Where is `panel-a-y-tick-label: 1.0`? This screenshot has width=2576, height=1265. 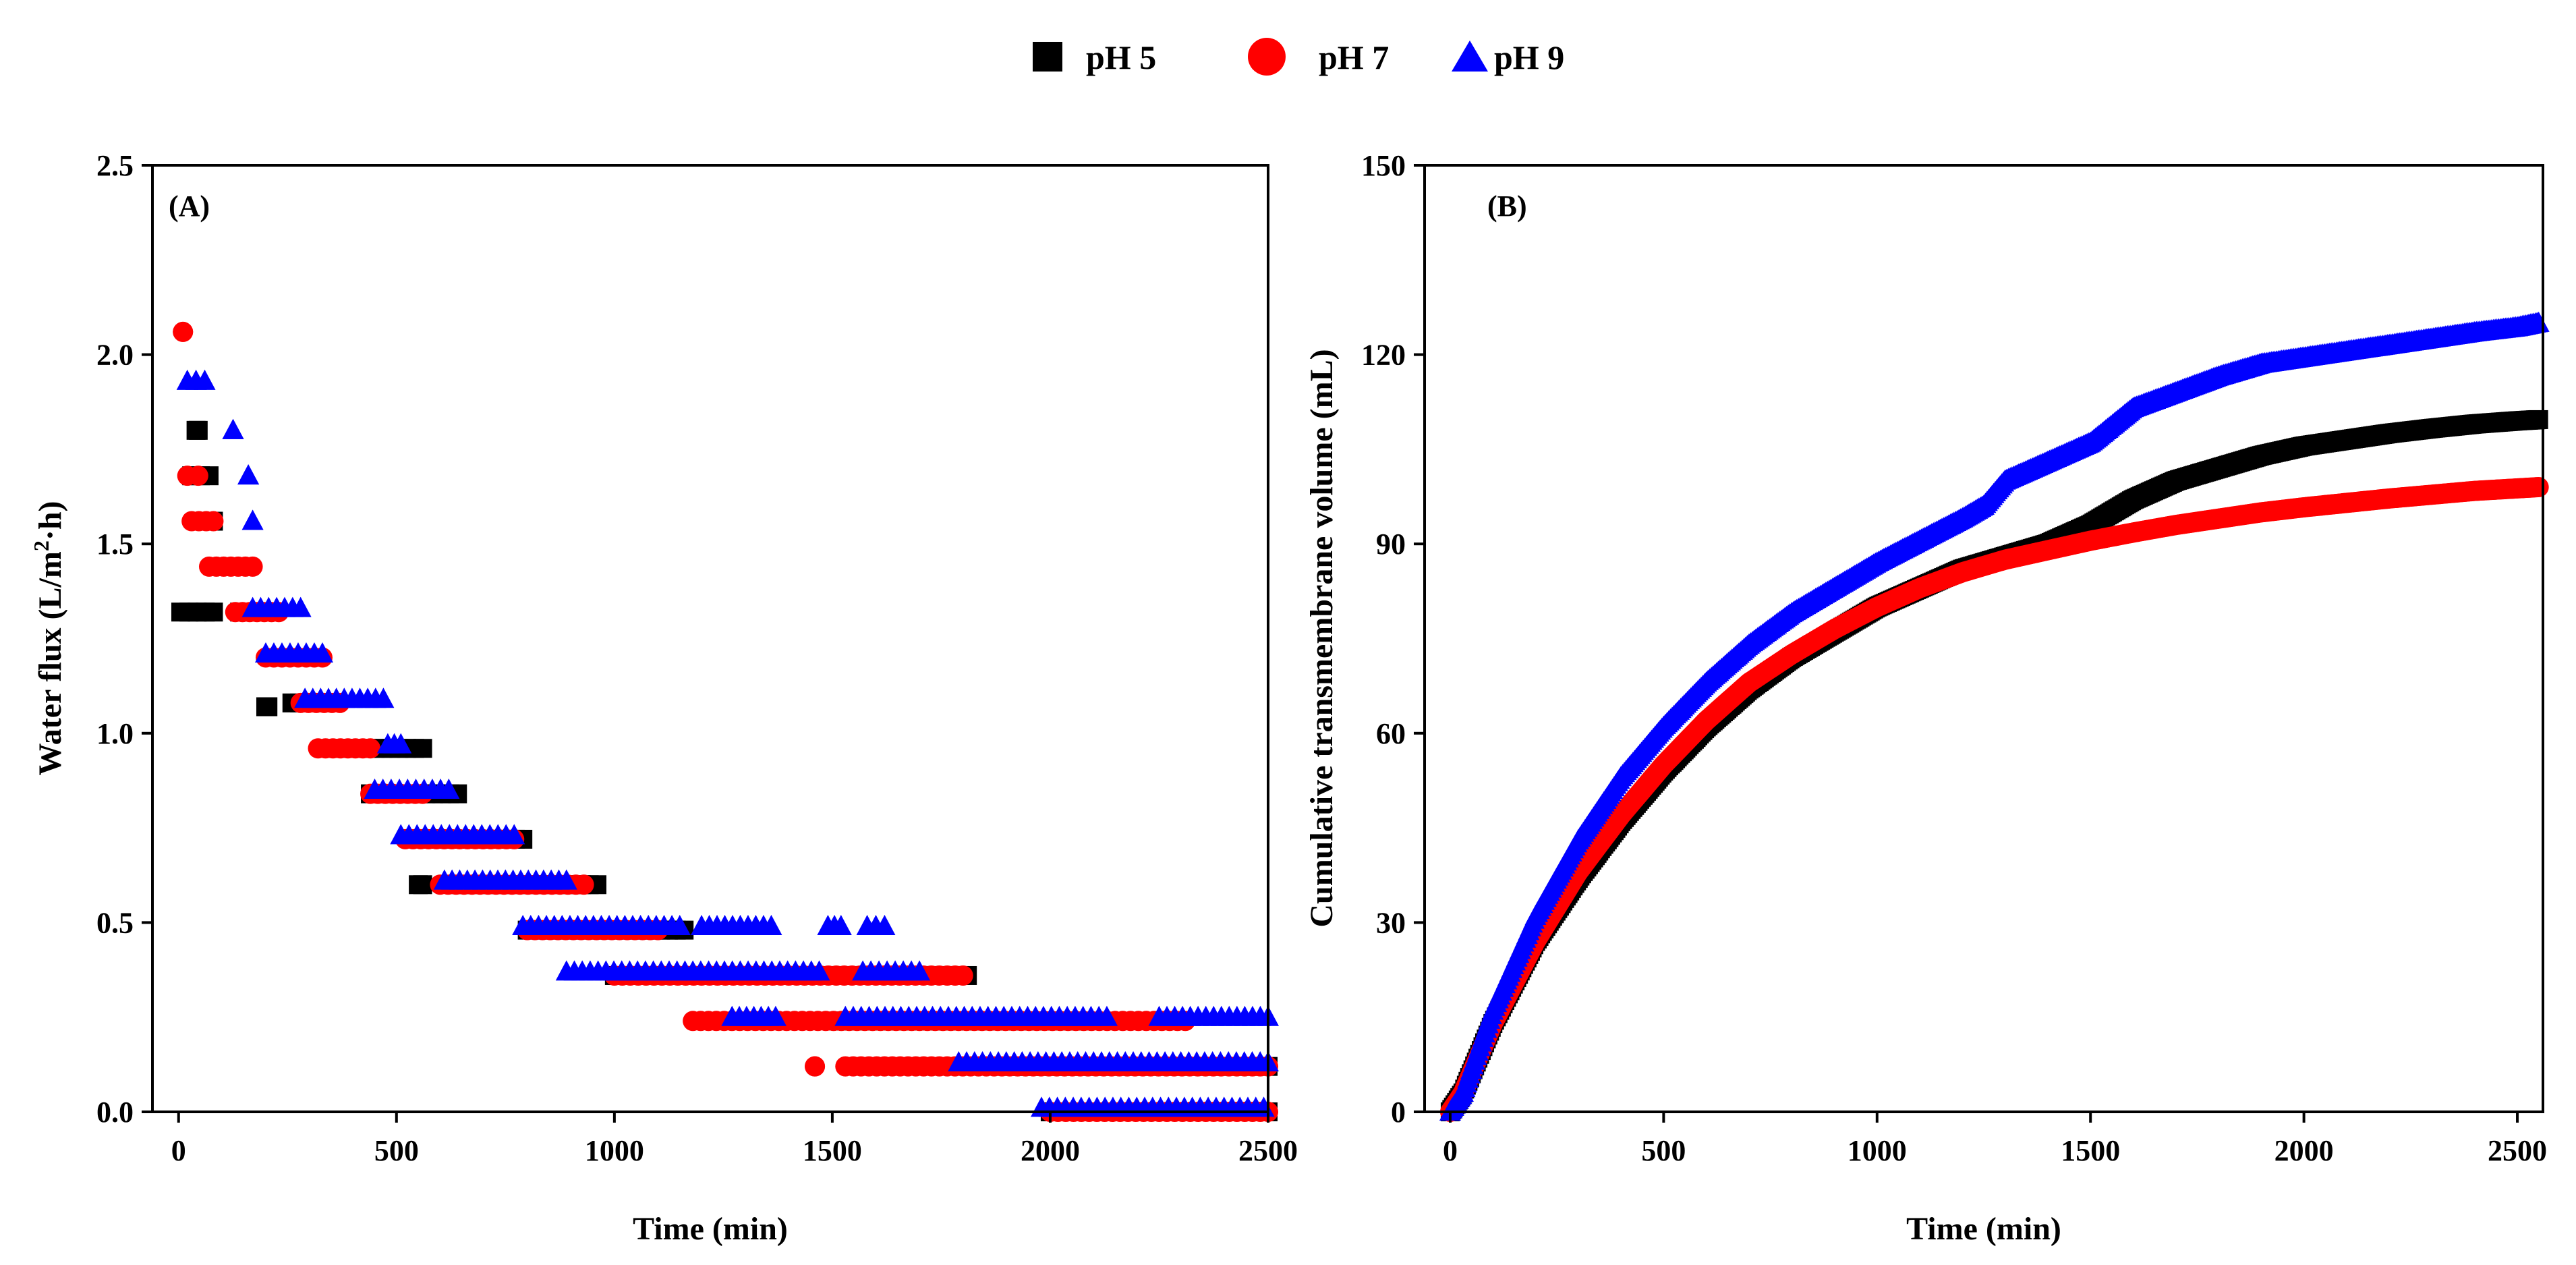 panel-a-y-tick-label: 1.0 is located at coordinates (115, 733).